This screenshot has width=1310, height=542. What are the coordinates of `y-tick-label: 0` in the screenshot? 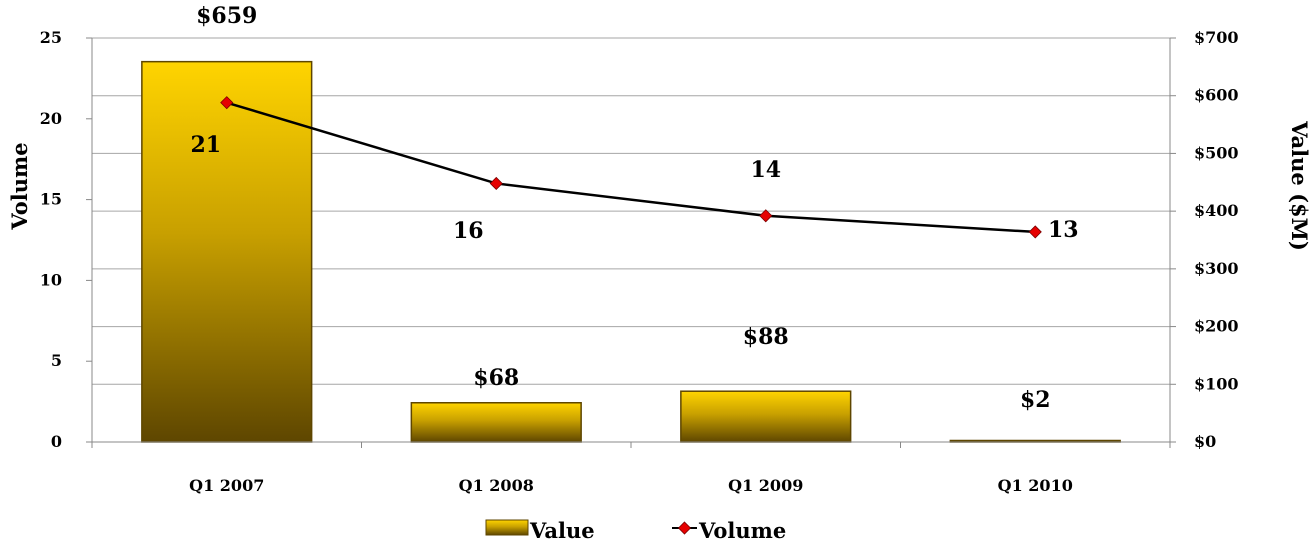 It's located at (56, 441).